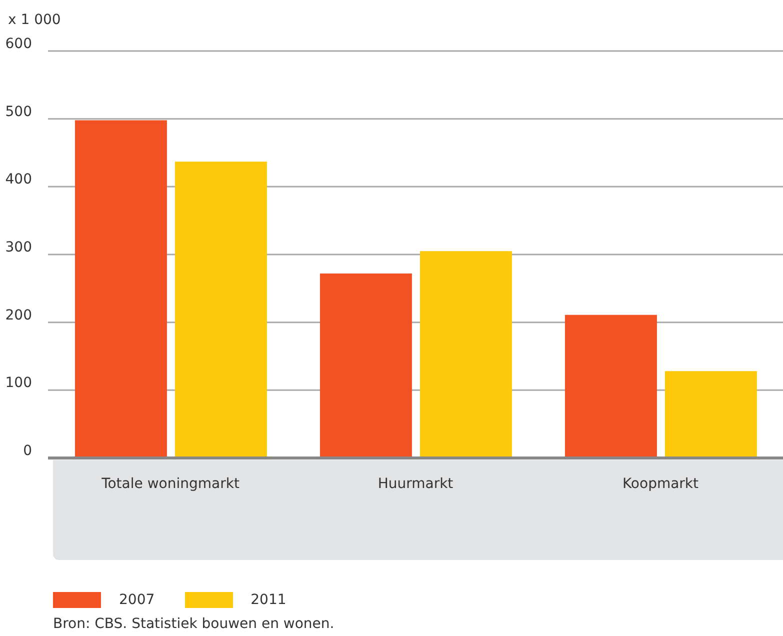  I want to click on y-axis-title: x 1 000, so click(34, 20).